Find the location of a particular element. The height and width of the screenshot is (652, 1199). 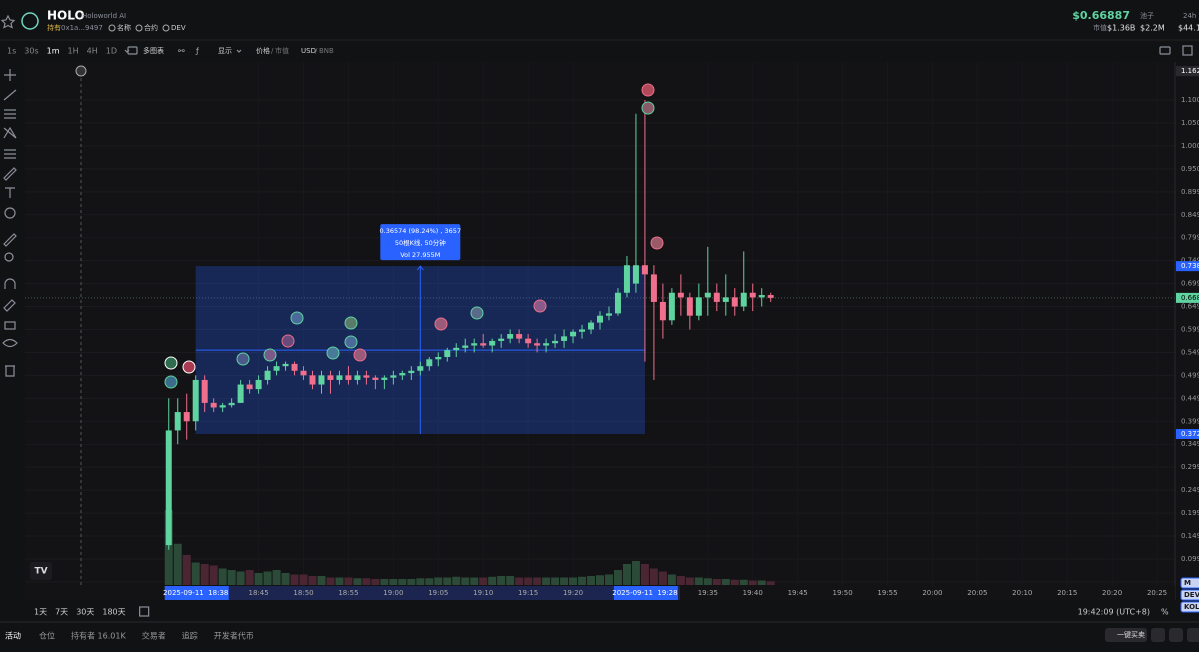

cap-mode: 市值 is located at coordinates (282, 50).